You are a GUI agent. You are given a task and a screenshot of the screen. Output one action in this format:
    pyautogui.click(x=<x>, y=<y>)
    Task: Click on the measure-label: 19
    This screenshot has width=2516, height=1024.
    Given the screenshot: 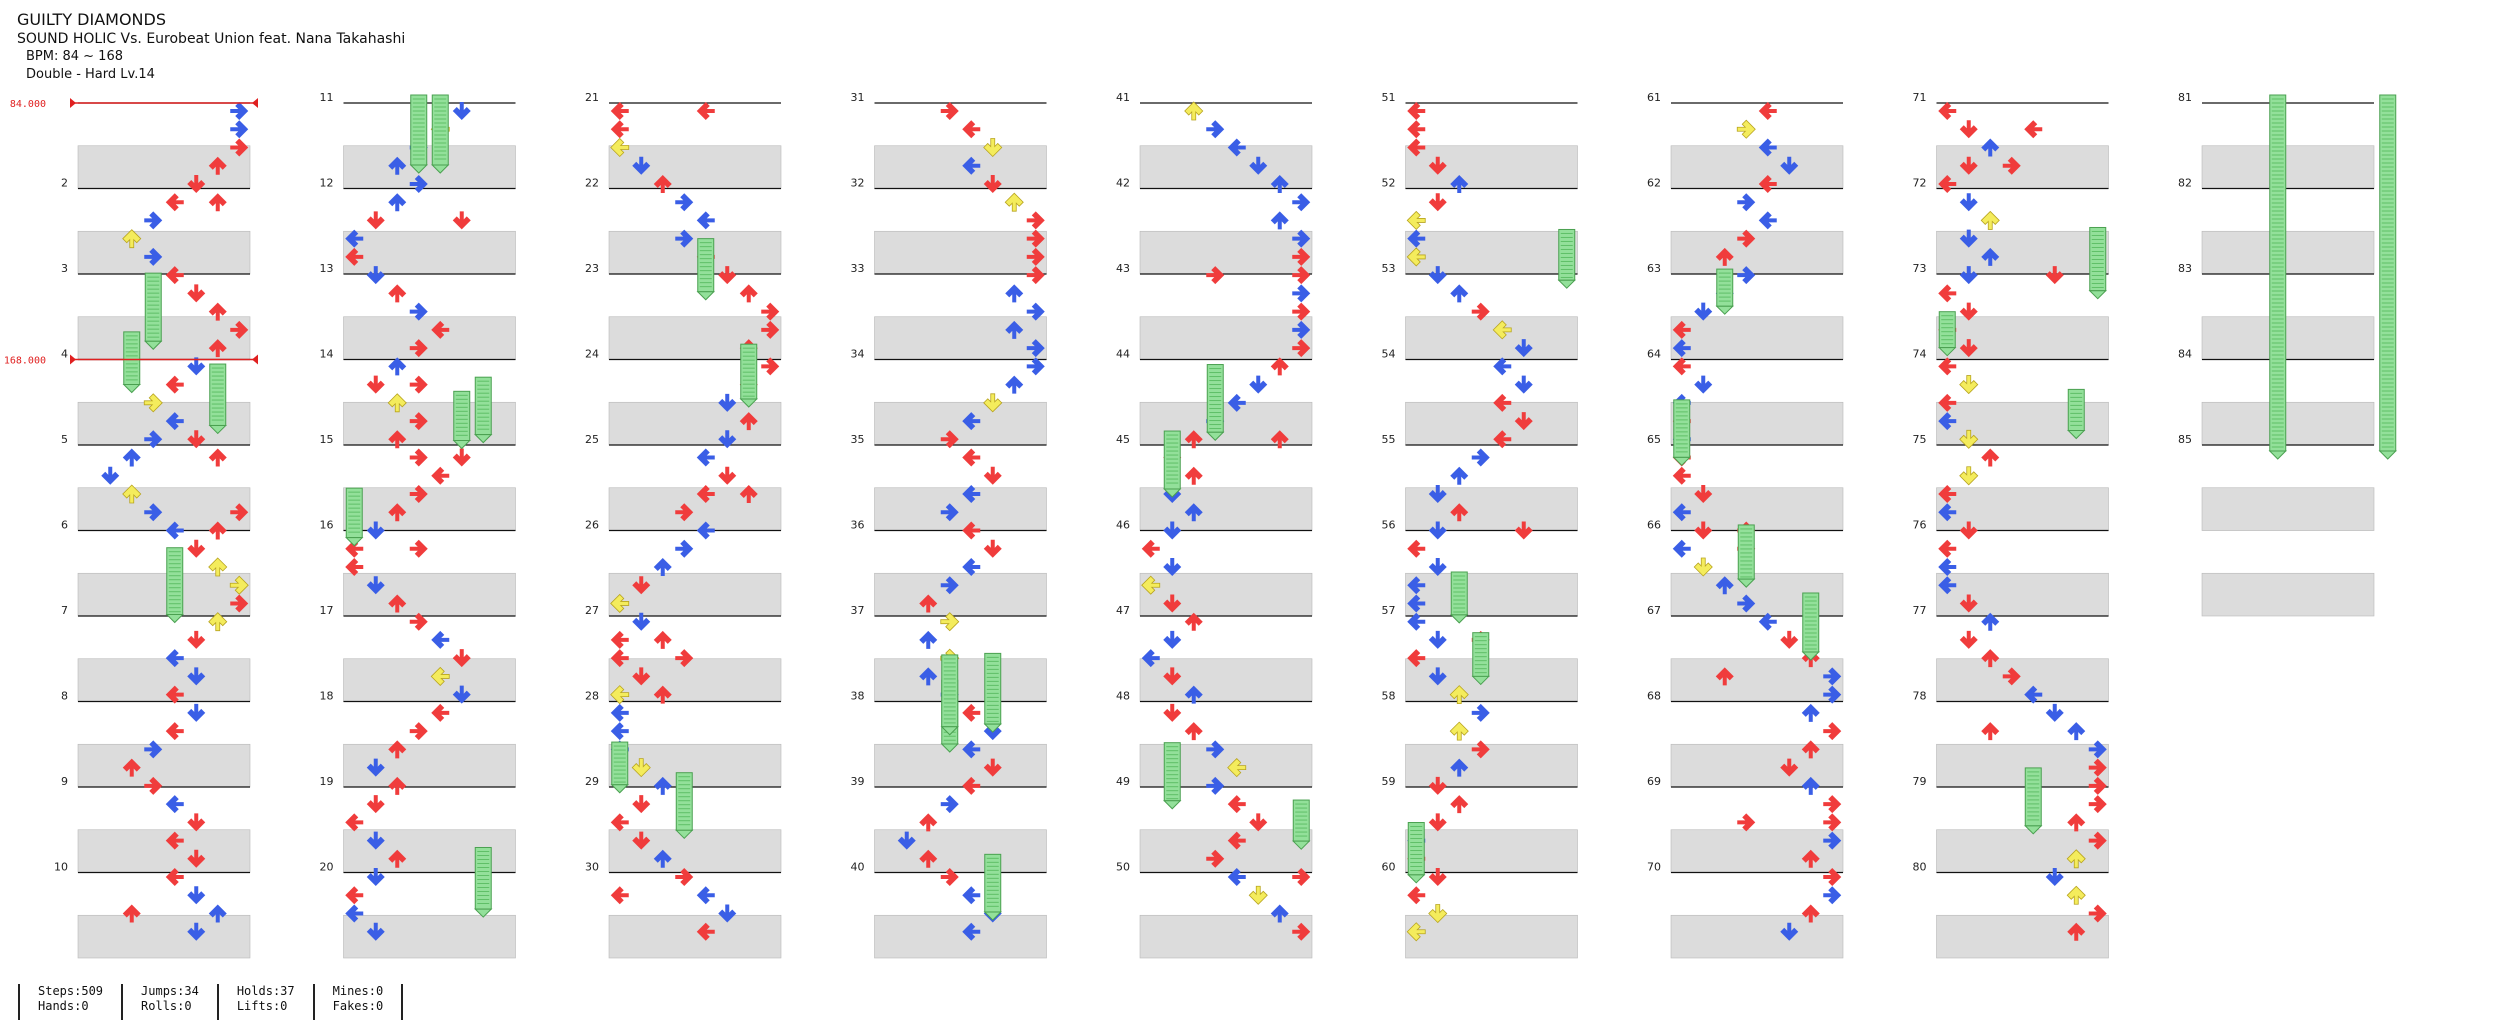 What is the action you would take?
    pyautogui.click(x=327, y=781)
    